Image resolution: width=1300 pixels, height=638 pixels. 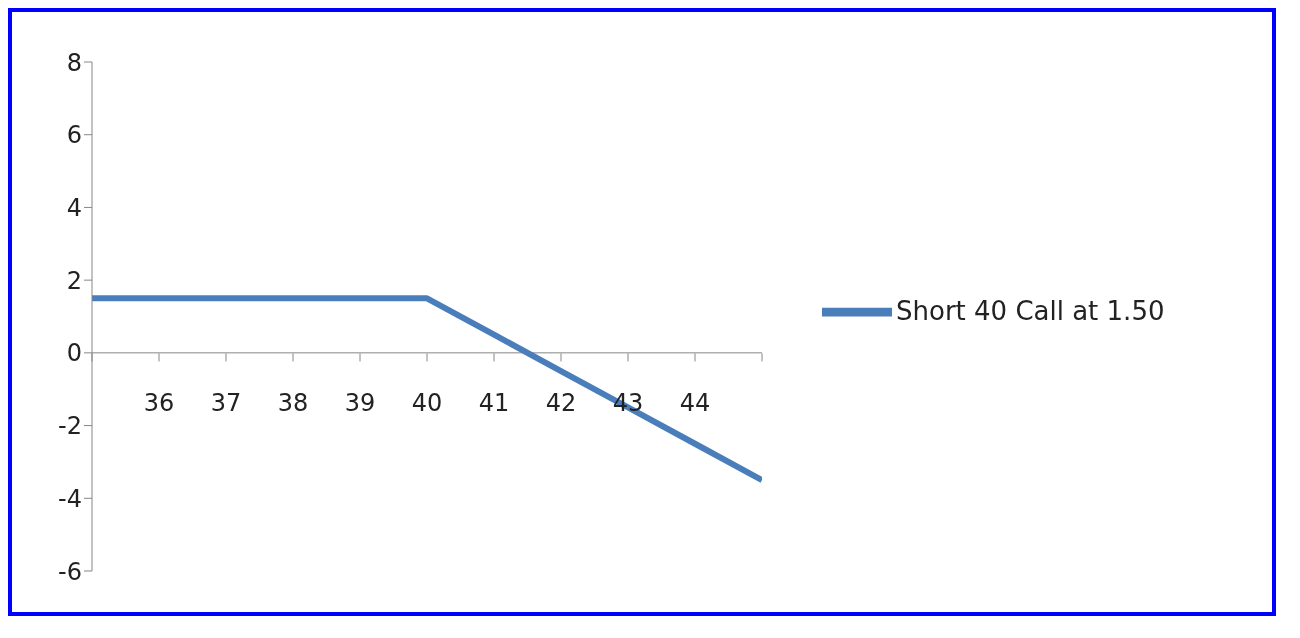 I want to click on x-tick-label: 42, so click(x=561, y=403).